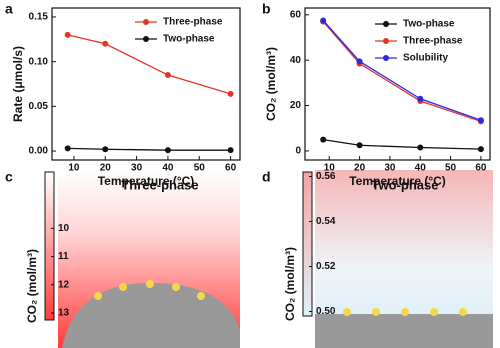 This screenshot has height=348, width=500. What do you see at coordinates (296, 14) in the screenshot?
I see `y-tick-label: 60` at bounding box center [296, 14].